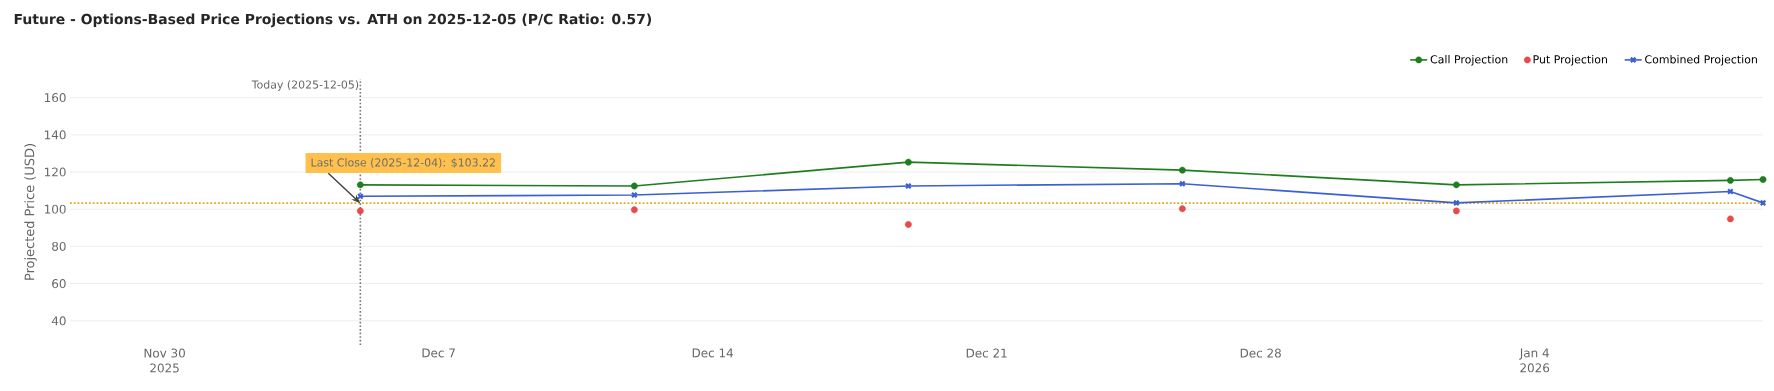 Image resolution: width=1774 pixels, height=391 pixels. What do you see at coordinates (1701, 60) in the screenshot?
I see `legend-label: Combined Projection` at bounding box center [1701, 60].